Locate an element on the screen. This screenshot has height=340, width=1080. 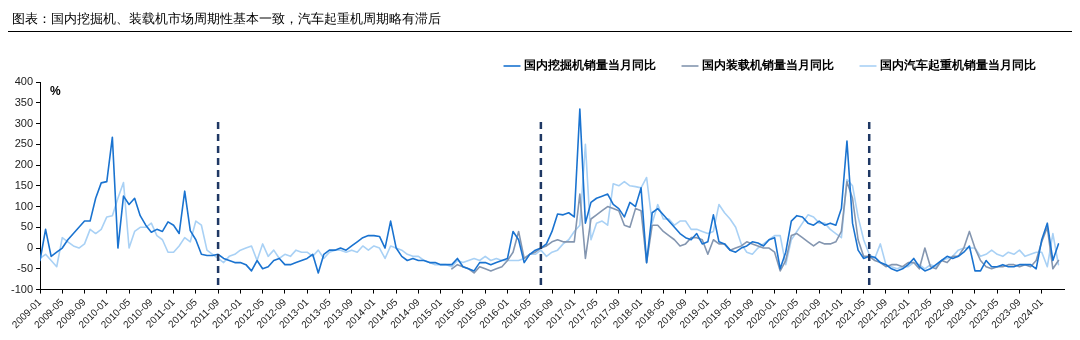
y-tick-label: 50 is located at coordinates (27, 226).